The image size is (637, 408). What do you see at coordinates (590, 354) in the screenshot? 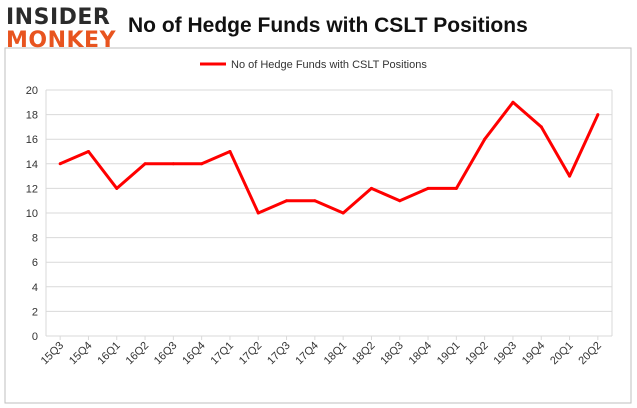
I see `x-tick-label: 20Q2` at bounding box center [590, 354].